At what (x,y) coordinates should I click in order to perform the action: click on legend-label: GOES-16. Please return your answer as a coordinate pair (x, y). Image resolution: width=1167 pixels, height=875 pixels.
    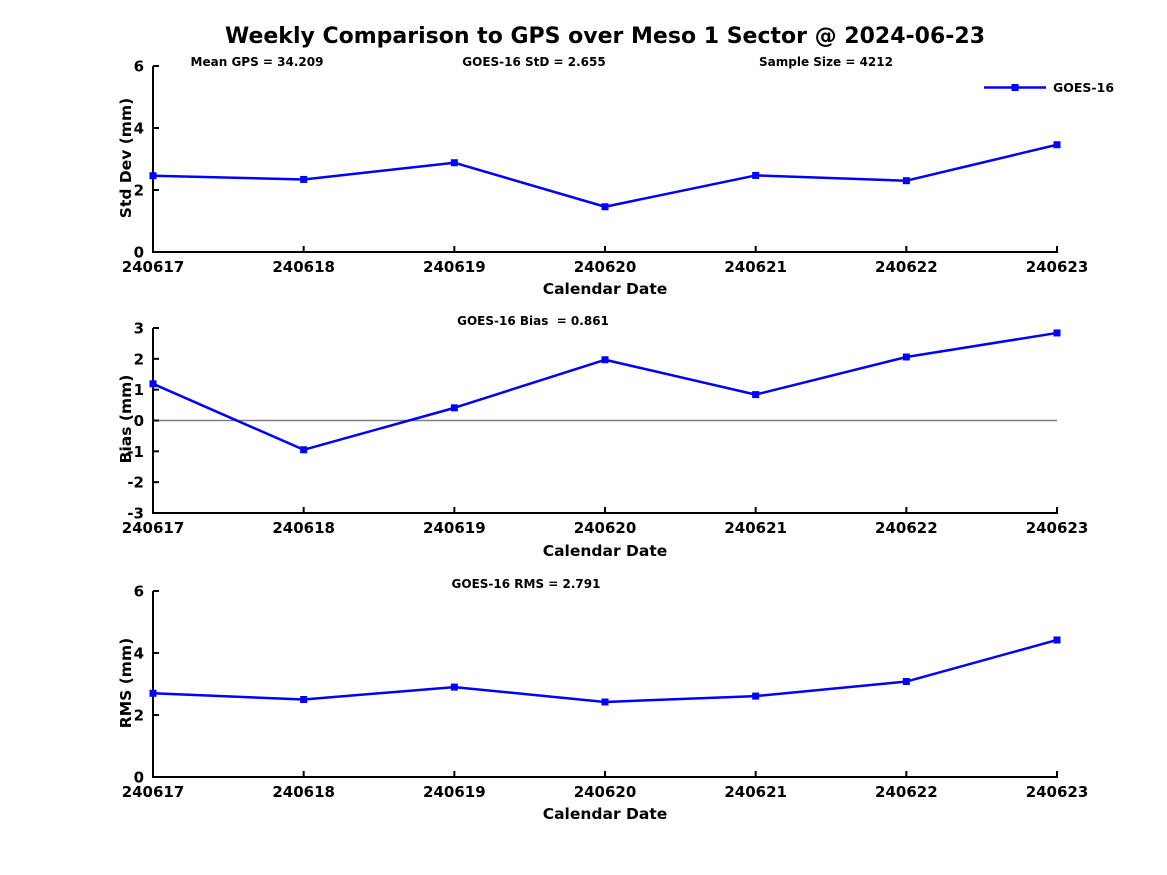
    Looking at the image, I should click on (1084, 87).